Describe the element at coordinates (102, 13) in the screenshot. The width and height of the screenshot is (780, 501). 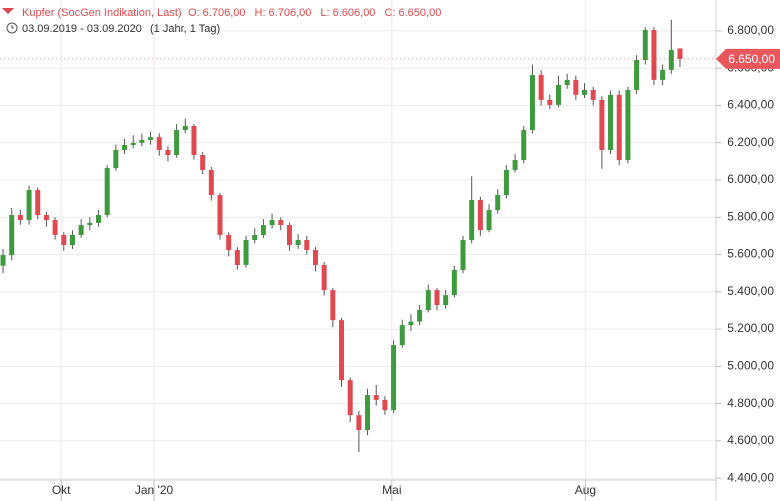
I see `chart-title: Kupfer (SocGen Indikation, Last)` at that location.